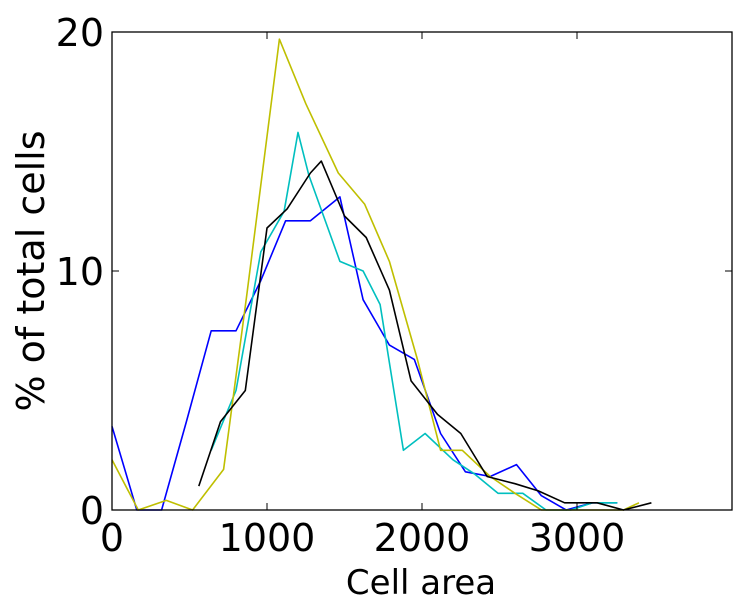 Image resolution: width=741 pixels, height=609 pixels. I want to click on x-axis-label: Cell area, so click(421, 583).